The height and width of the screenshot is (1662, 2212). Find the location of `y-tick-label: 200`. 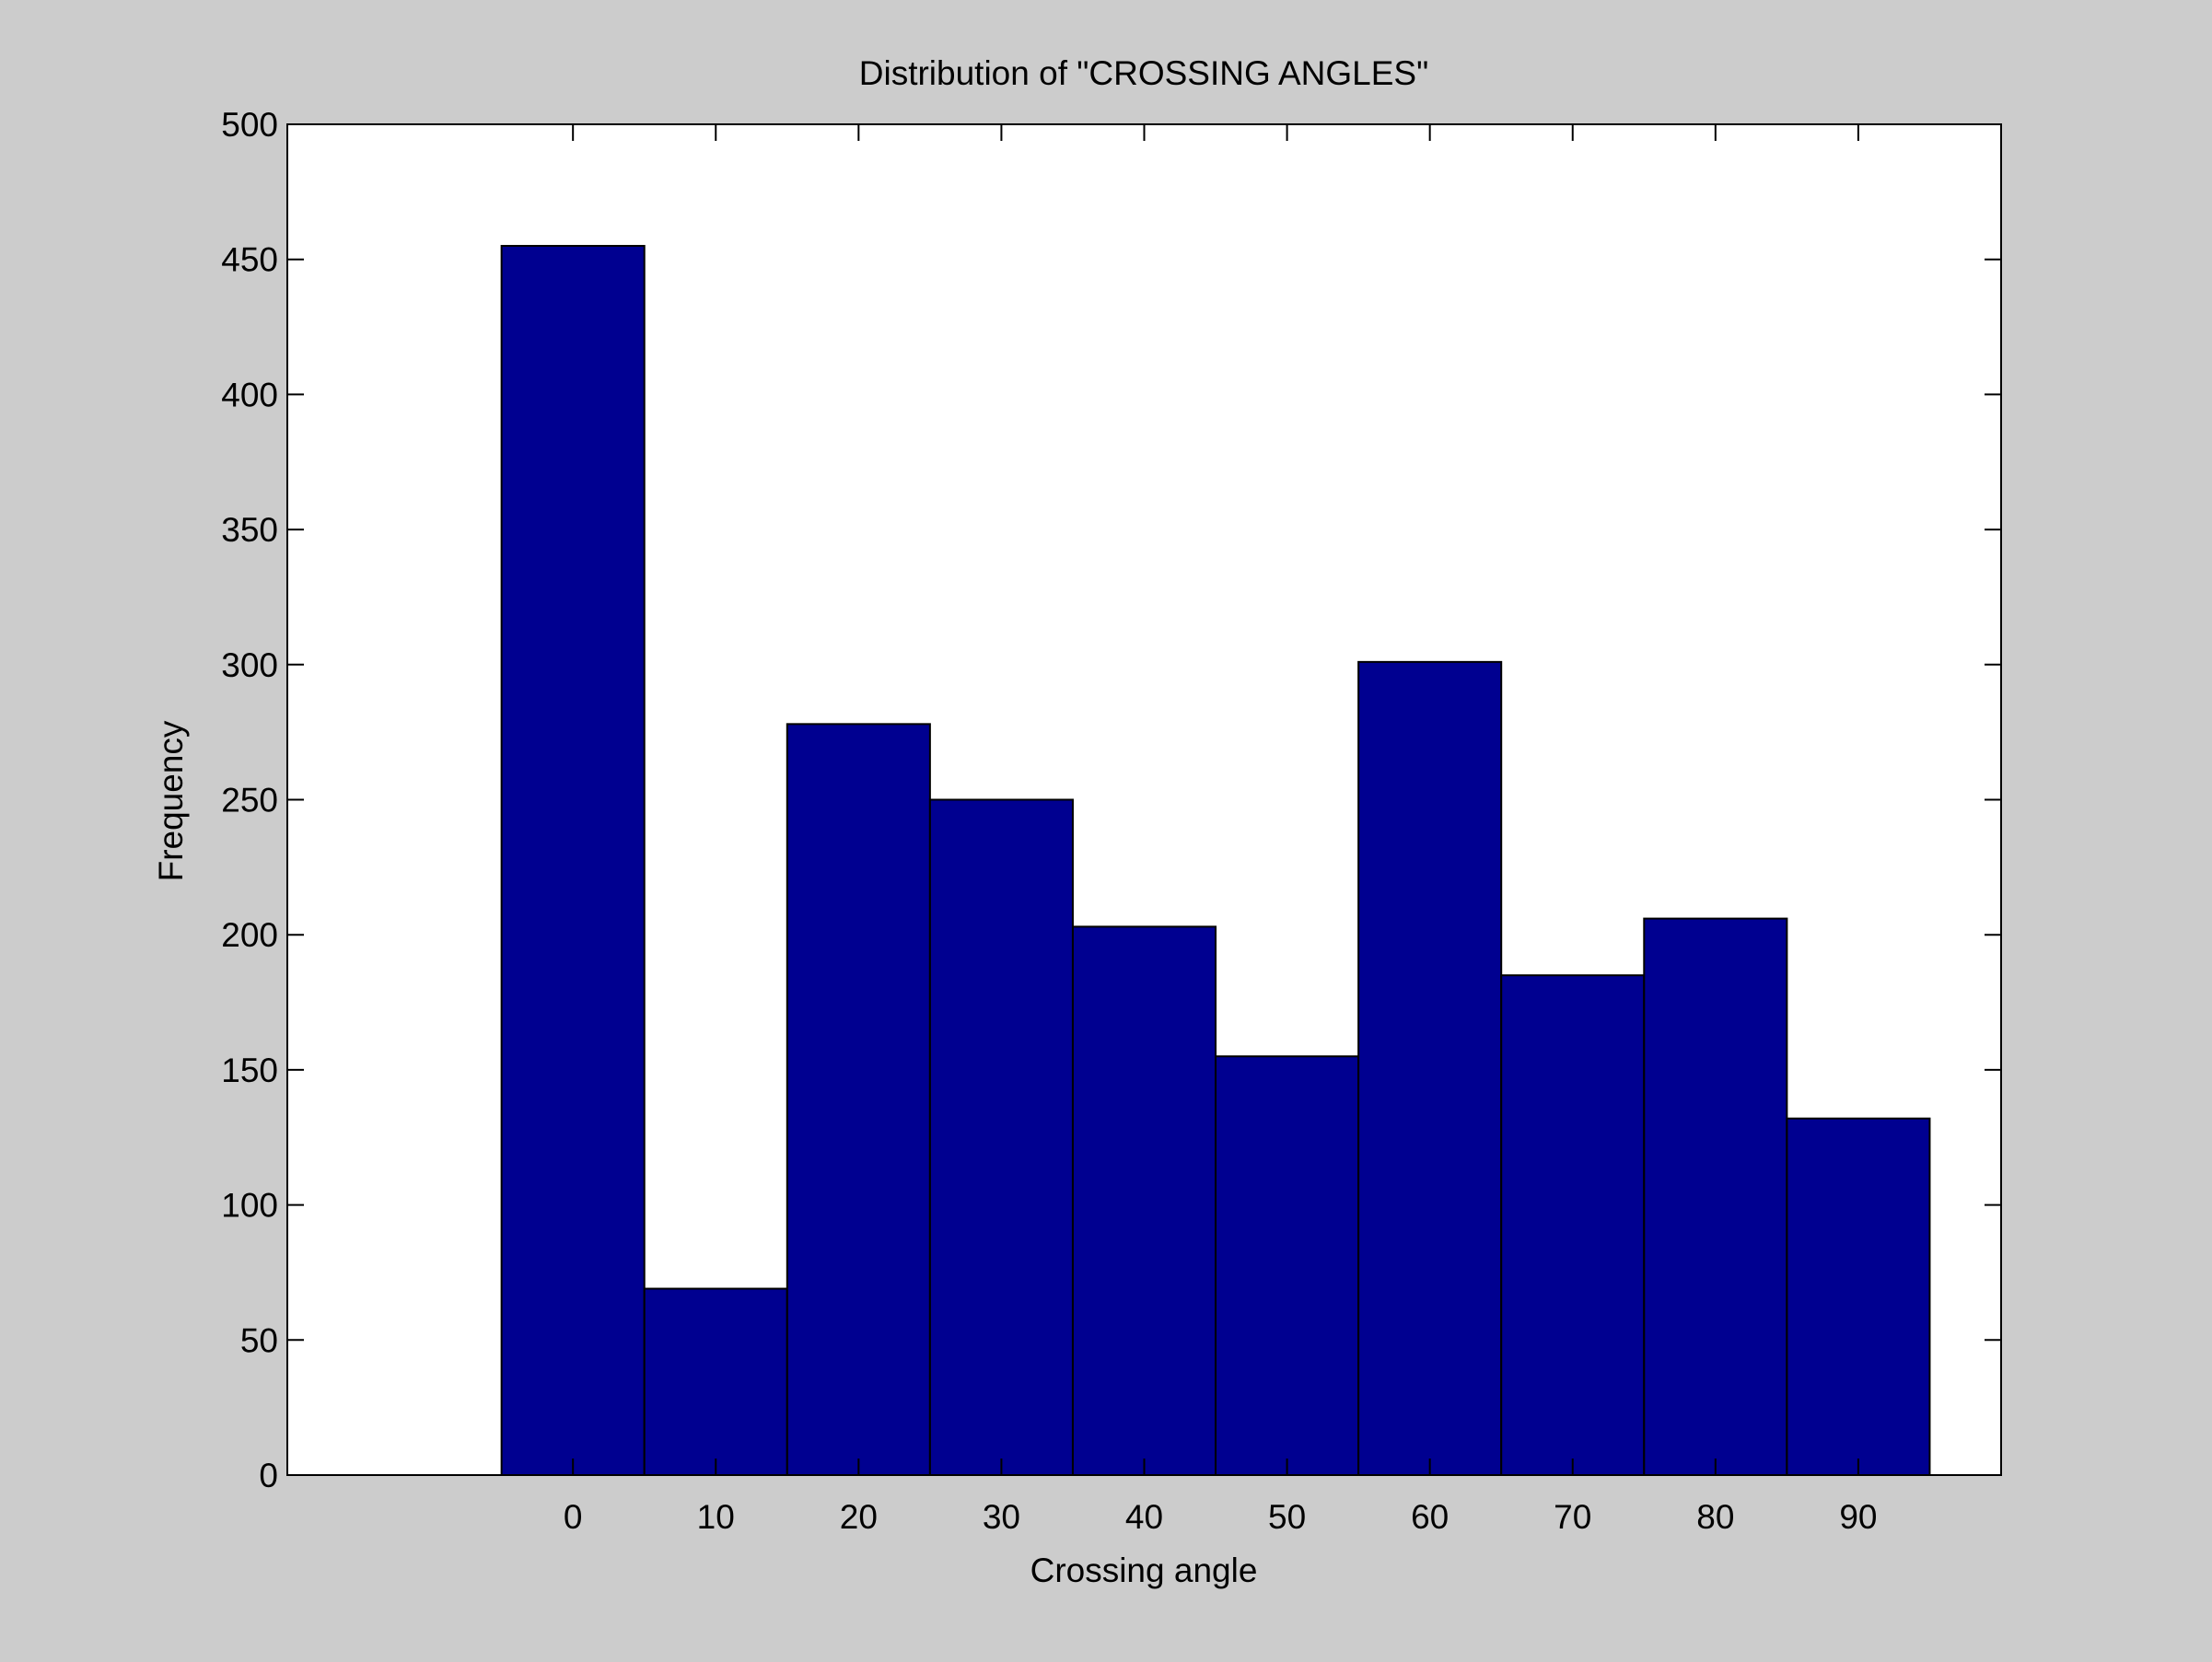

y-tick-label: 200 is located at coordinates (250, 935).